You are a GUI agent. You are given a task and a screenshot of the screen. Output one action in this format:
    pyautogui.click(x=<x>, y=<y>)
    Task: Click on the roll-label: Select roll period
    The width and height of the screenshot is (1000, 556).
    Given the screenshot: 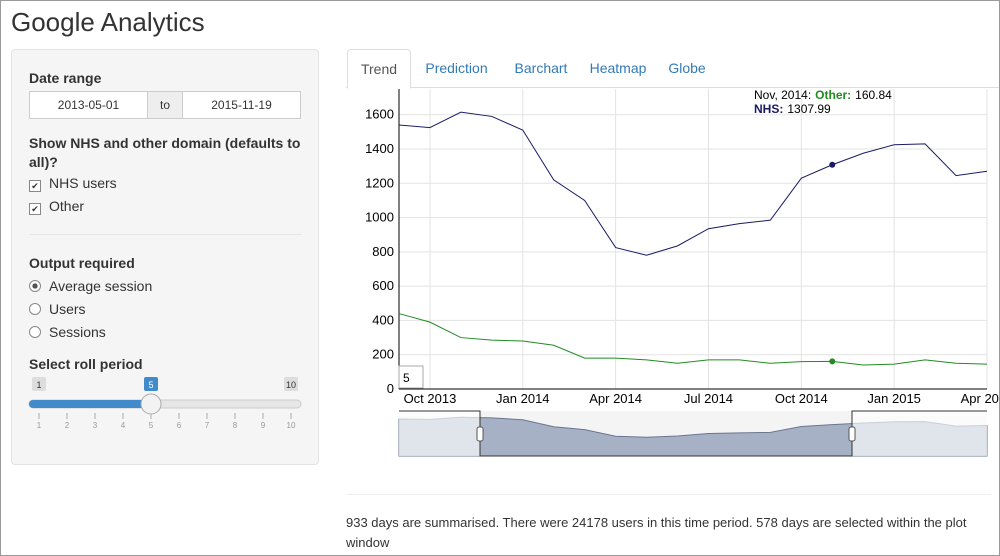 What is the action you would take?
    pyautogui.click(x=86, y=364)
    